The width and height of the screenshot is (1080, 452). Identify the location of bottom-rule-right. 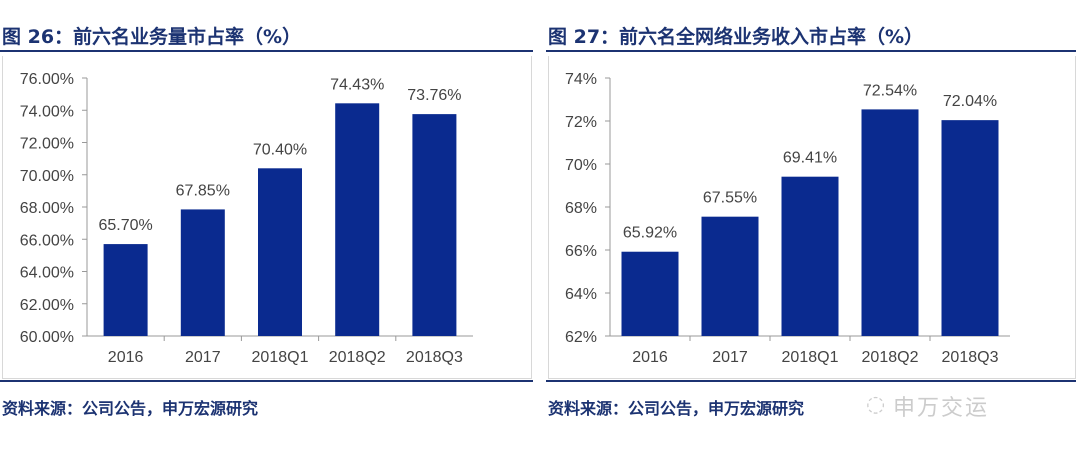
(811, 381).